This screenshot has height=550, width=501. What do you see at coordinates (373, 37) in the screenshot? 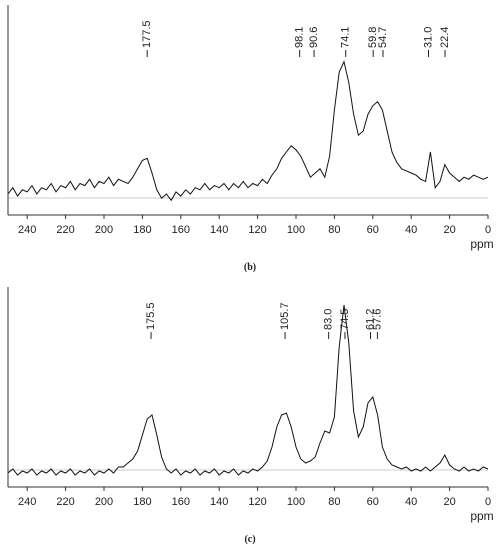
I see `peak-label: 59.8` at bounding box center [373, 37].